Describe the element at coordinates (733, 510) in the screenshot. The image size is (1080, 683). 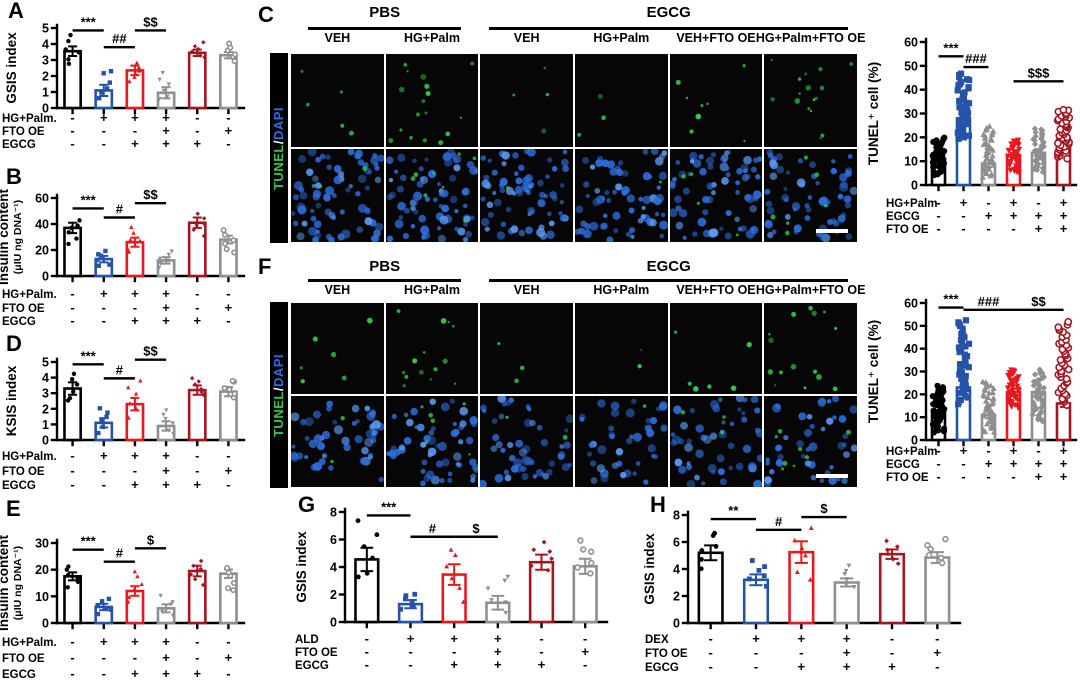
I see `sig-label: **` at that location.